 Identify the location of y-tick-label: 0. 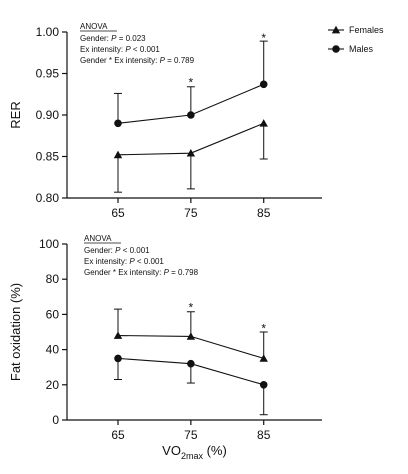
(55, 420).